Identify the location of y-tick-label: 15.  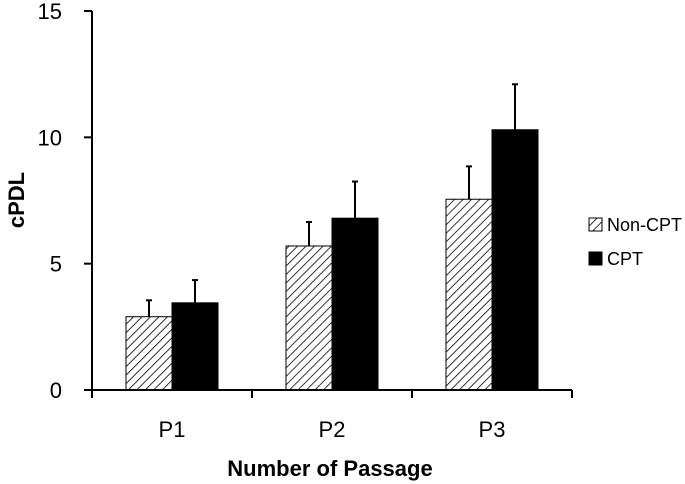
(50, 12).